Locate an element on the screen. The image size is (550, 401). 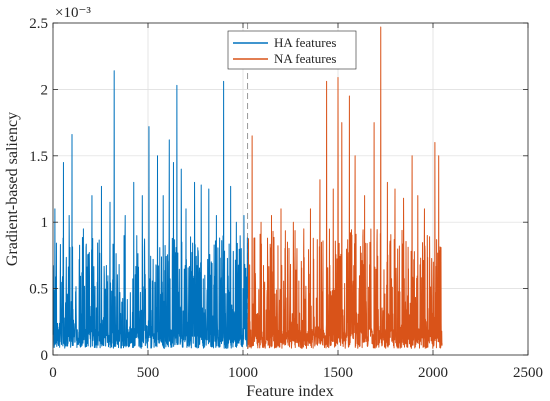
y-tick-label: 2.5 is located at coordinates (38, 24).